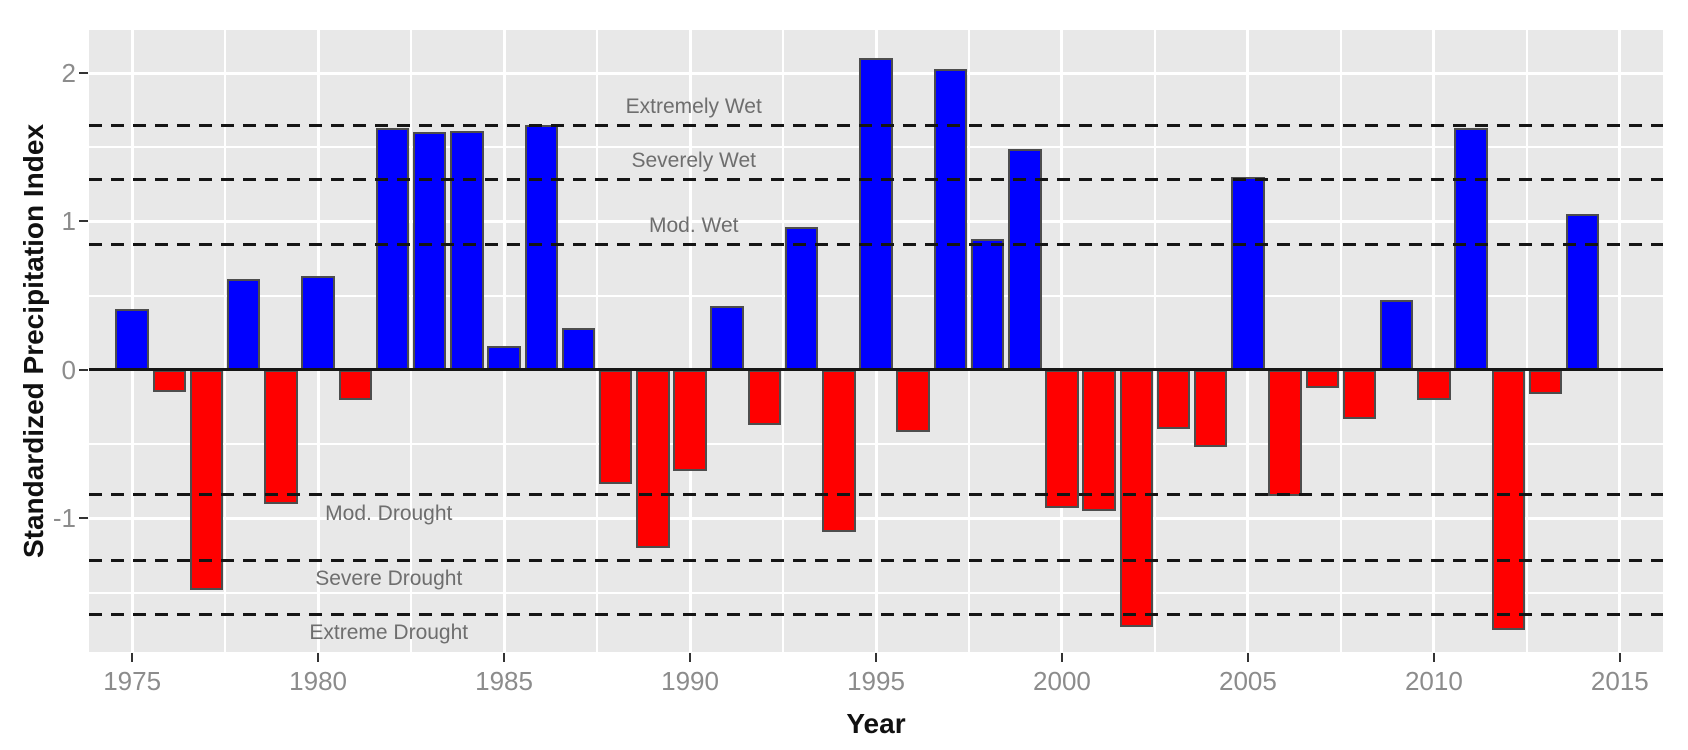  What do you see at coordinates (876, 614) in the screenshot?
I see `threshold-line-extreme-drought` at bounding box center [876, 614].